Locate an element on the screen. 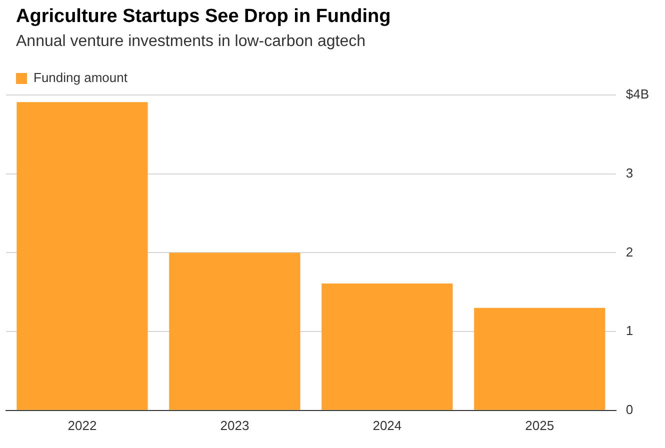 The height and width of the screenshot is (448, 665). y-tick-label: 3 is located at coordinates (630, 172).